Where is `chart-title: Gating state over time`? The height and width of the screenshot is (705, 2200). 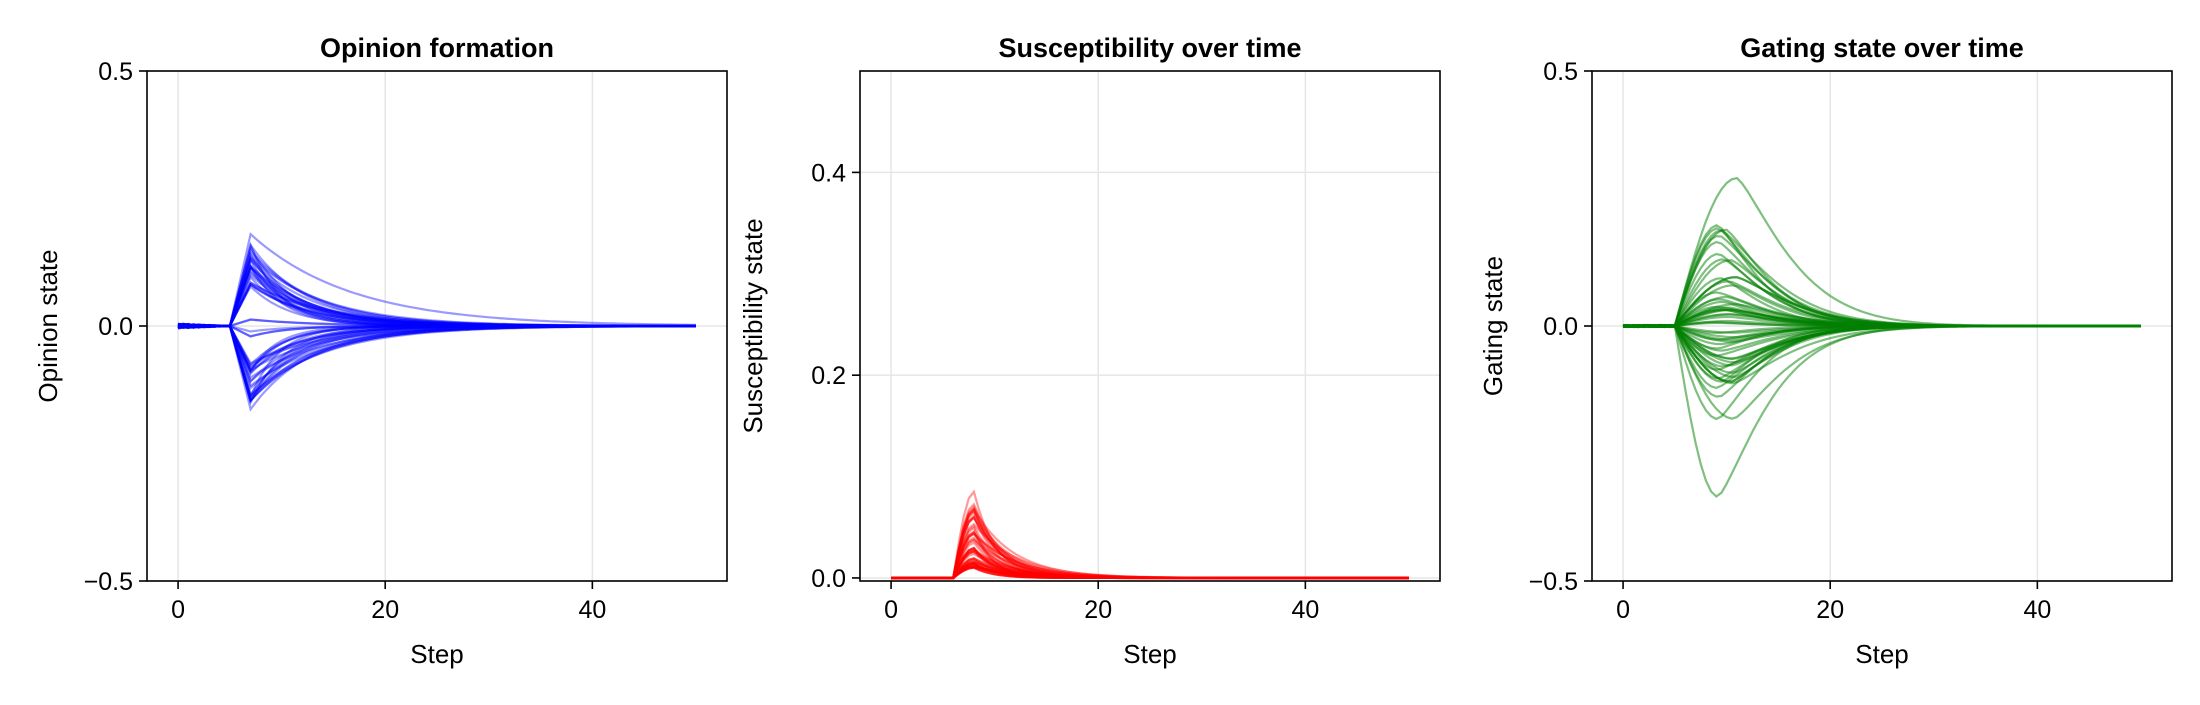
chart-title: Gating state over time is located at coordinates (1882, 48).